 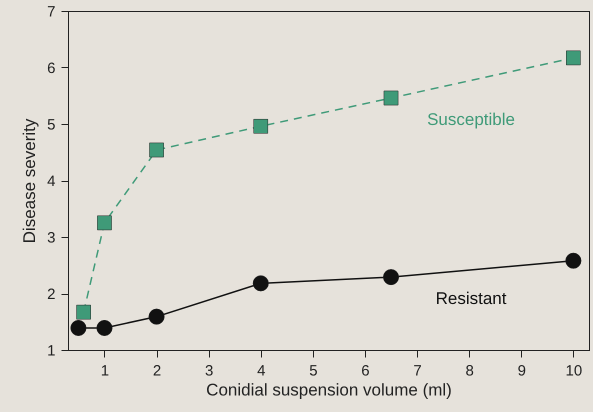 I want to click on x-tick-label: 4, so click(x=261, y=371).